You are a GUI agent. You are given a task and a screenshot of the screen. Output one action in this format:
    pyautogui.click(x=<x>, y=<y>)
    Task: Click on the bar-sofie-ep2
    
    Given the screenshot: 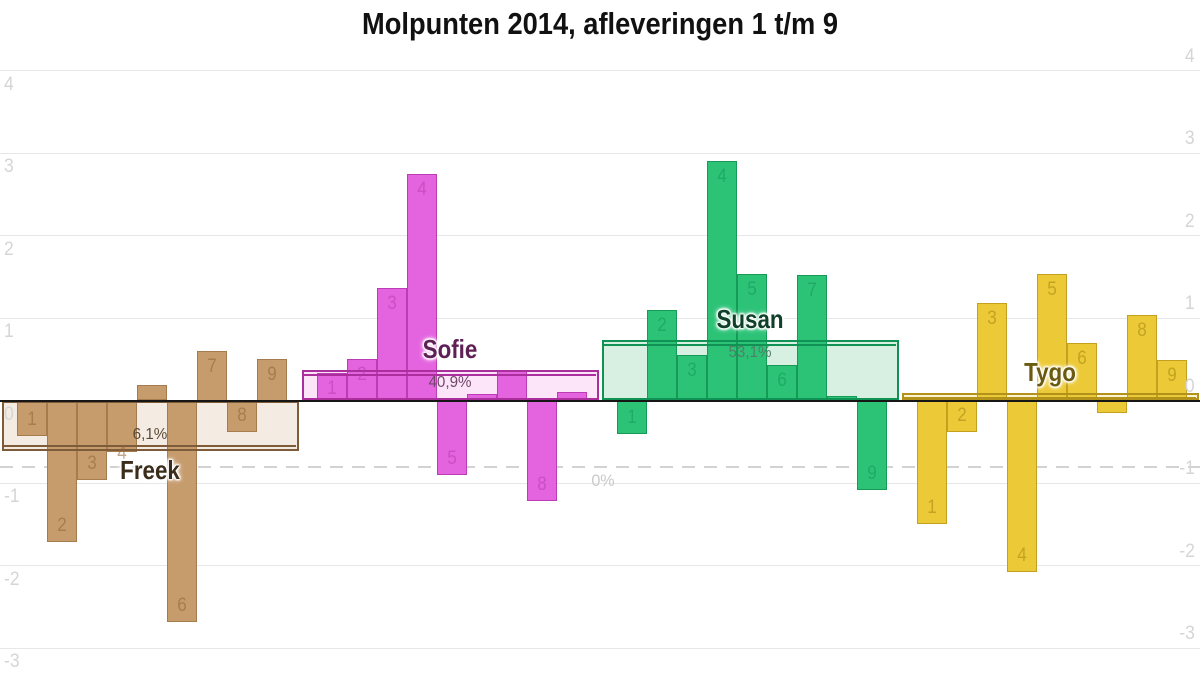 What is the action you would take?
    pyautogui.click(x=362, y=380)
    